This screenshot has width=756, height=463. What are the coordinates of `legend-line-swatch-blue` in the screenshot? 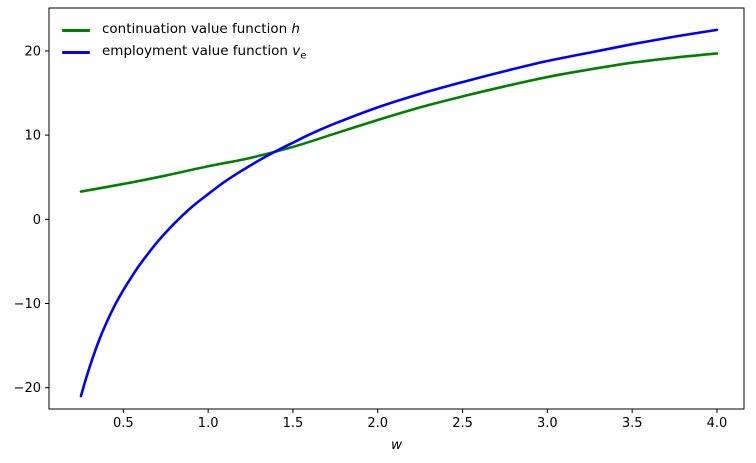 It's located at (76, 52).